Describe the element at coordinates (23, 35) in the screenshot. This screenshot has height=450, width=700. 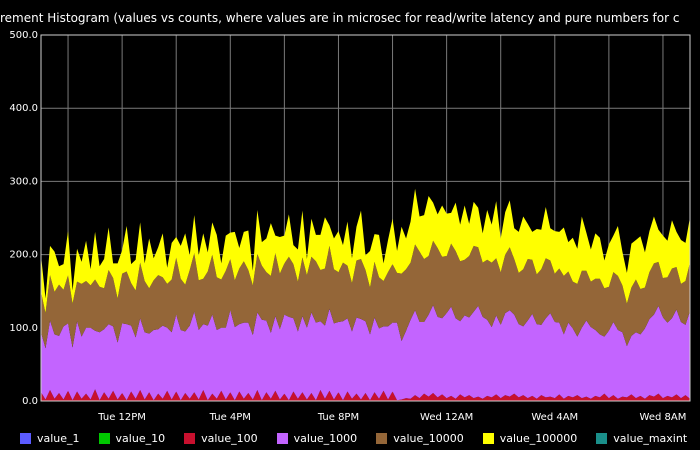
I see `y-tick-label: 500.0` at that location.